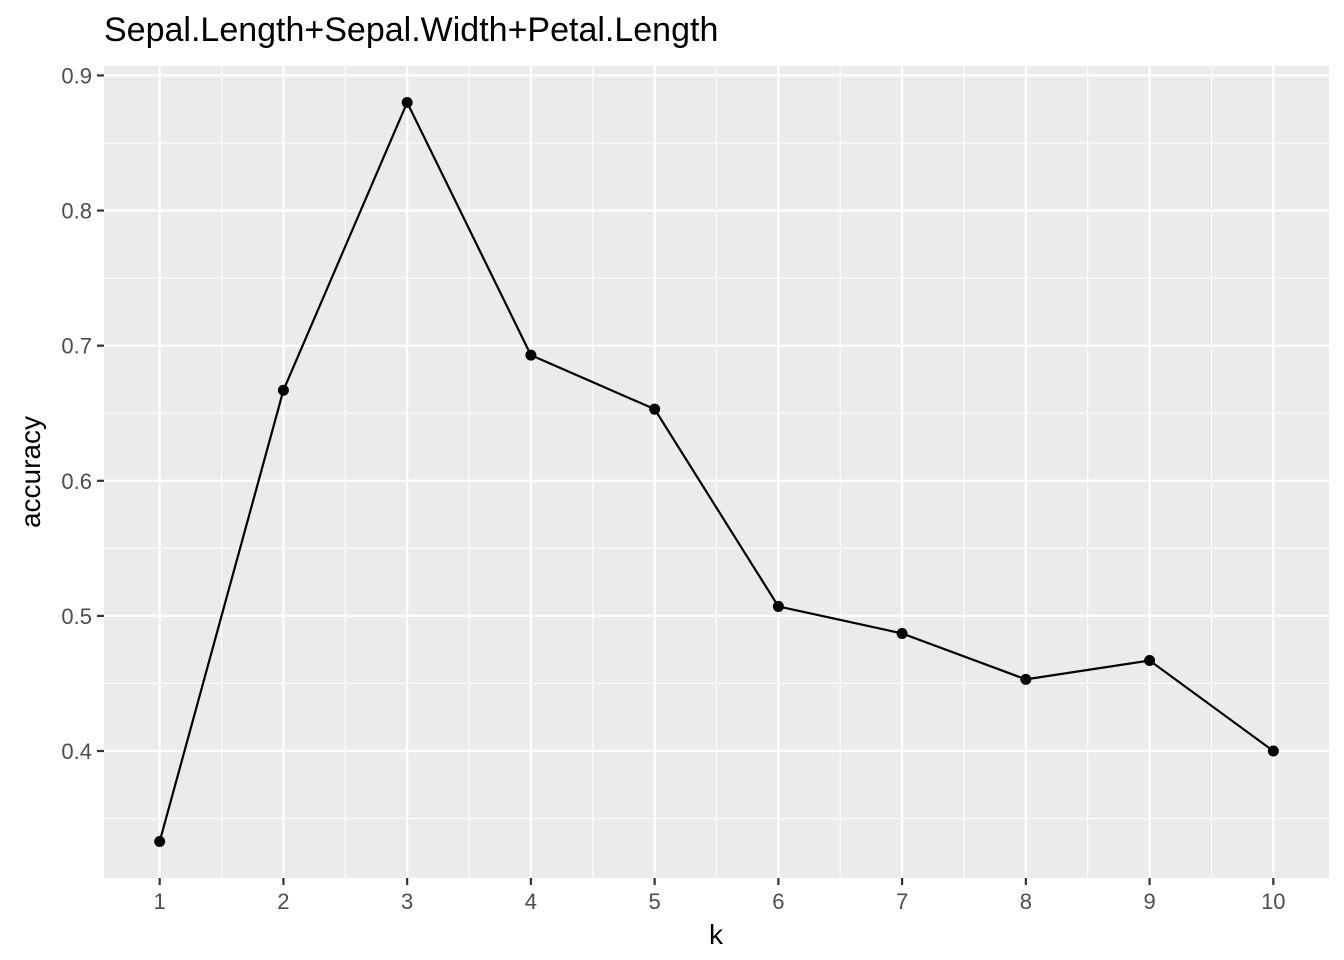 This screenshot has width=1344, height=960. Describe the element at coordinates (407, 901) in the screenshot. I see `x-tick-label: 3` at that location.